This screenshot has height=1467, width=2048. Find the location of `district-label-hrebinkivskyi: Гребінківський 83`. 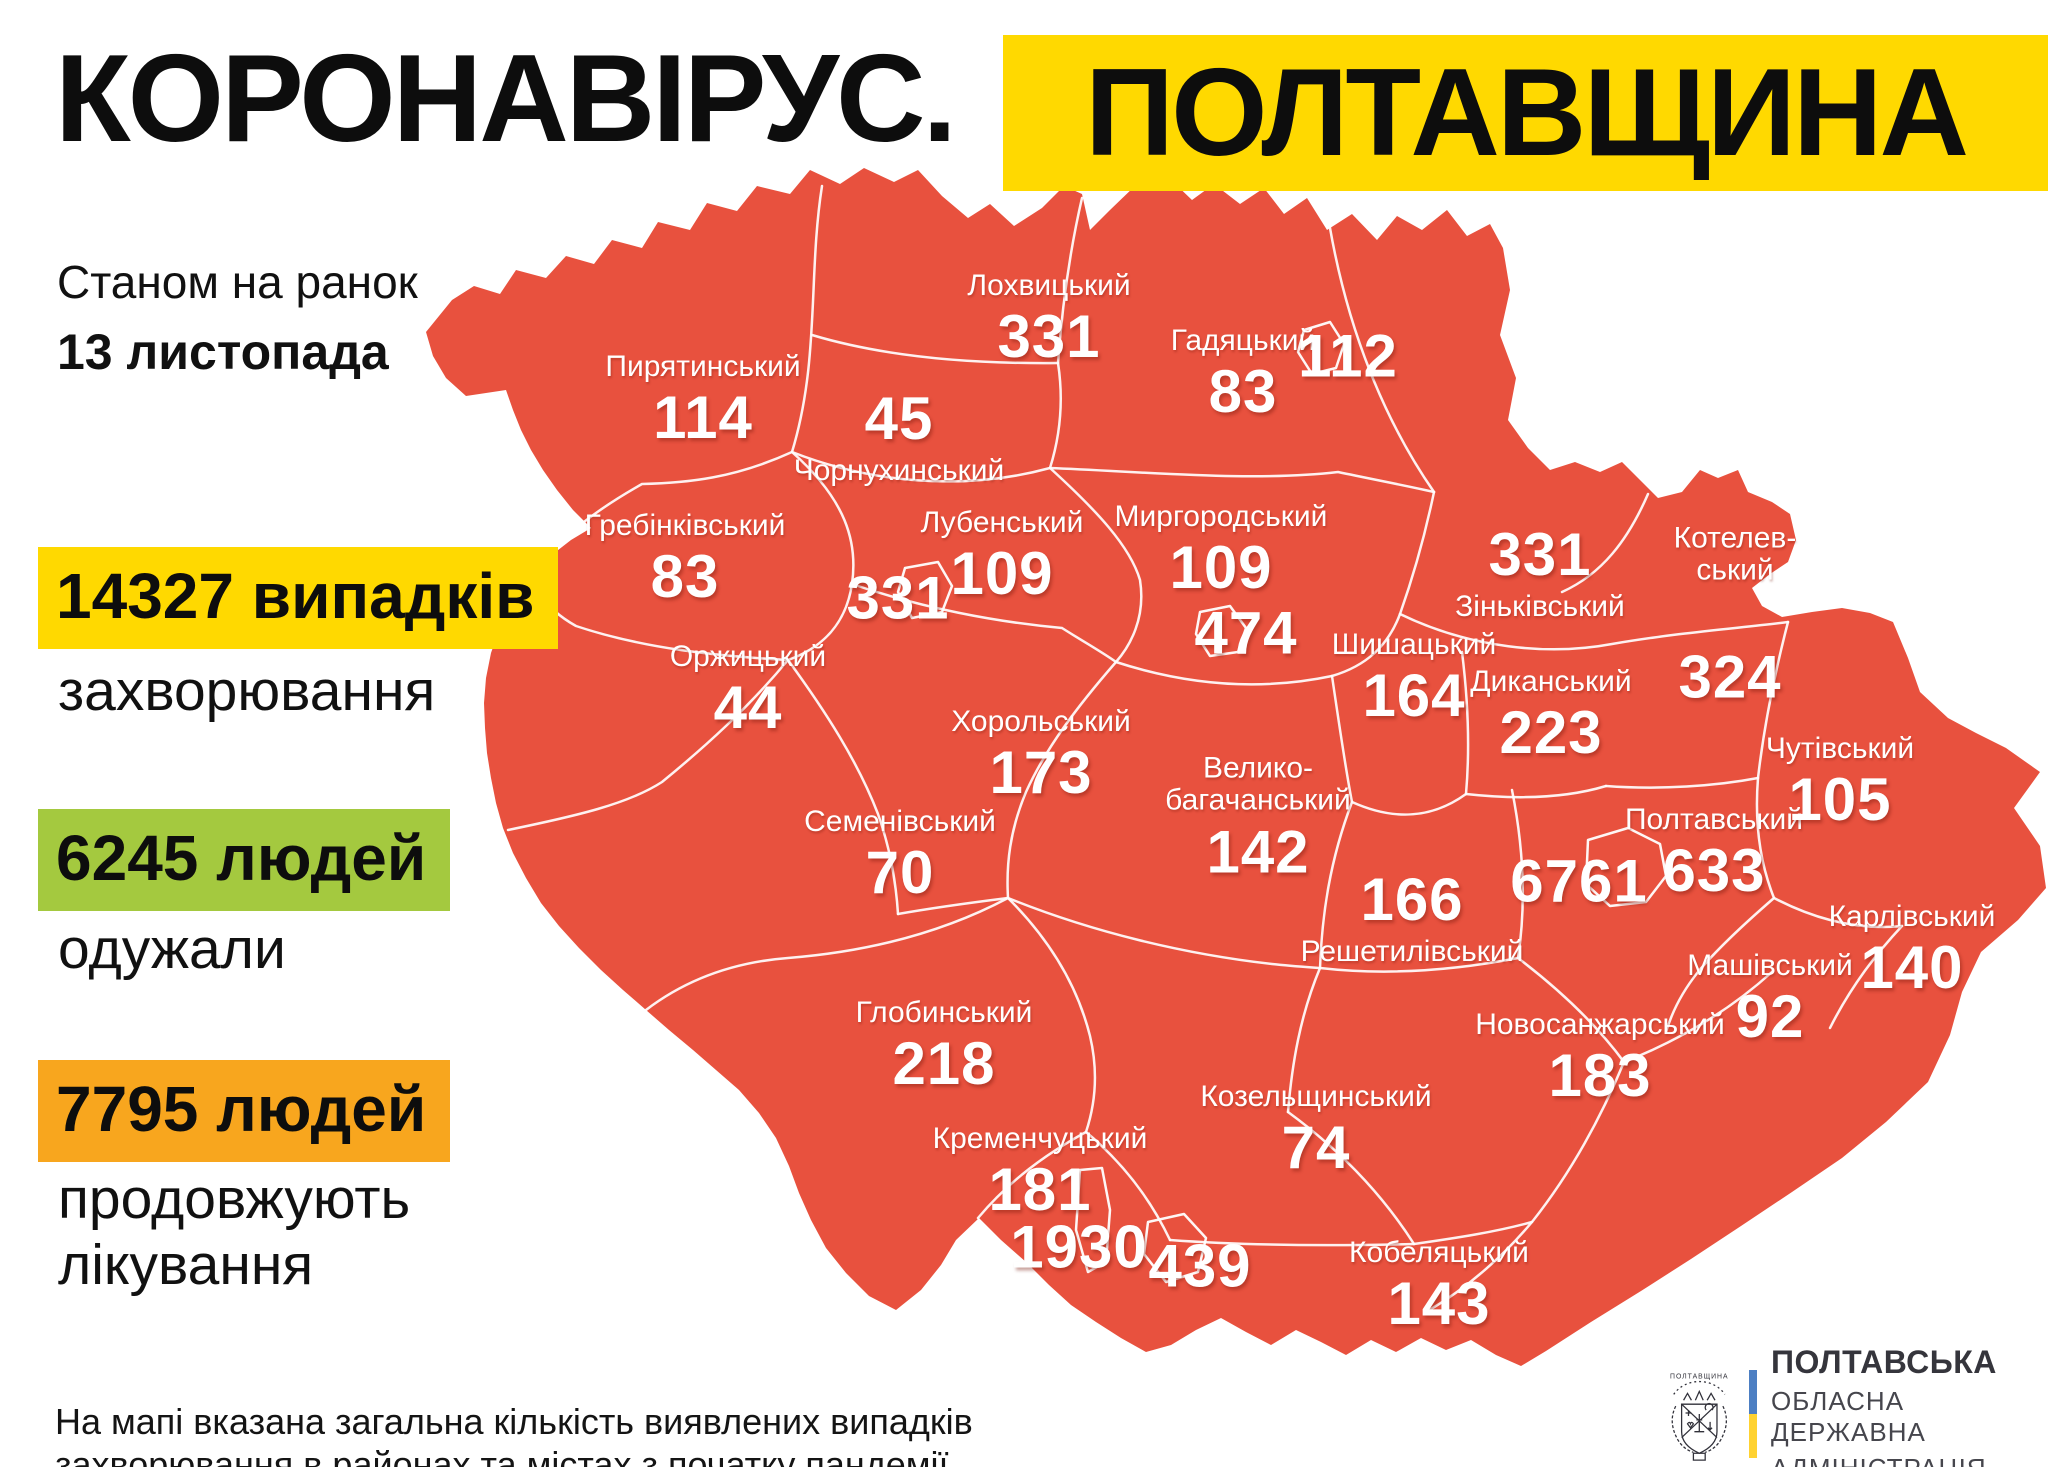

district-label-hrebinkivskyi: Гребінківський 83 is located at coordinates (685, 559).